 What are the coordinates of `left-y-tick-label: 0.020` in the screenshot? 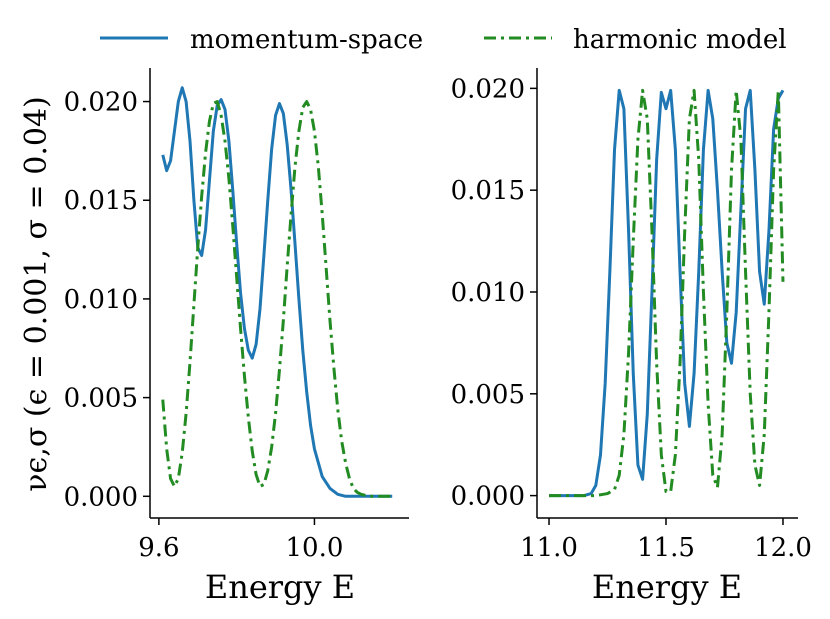 It's located at (101, 103).